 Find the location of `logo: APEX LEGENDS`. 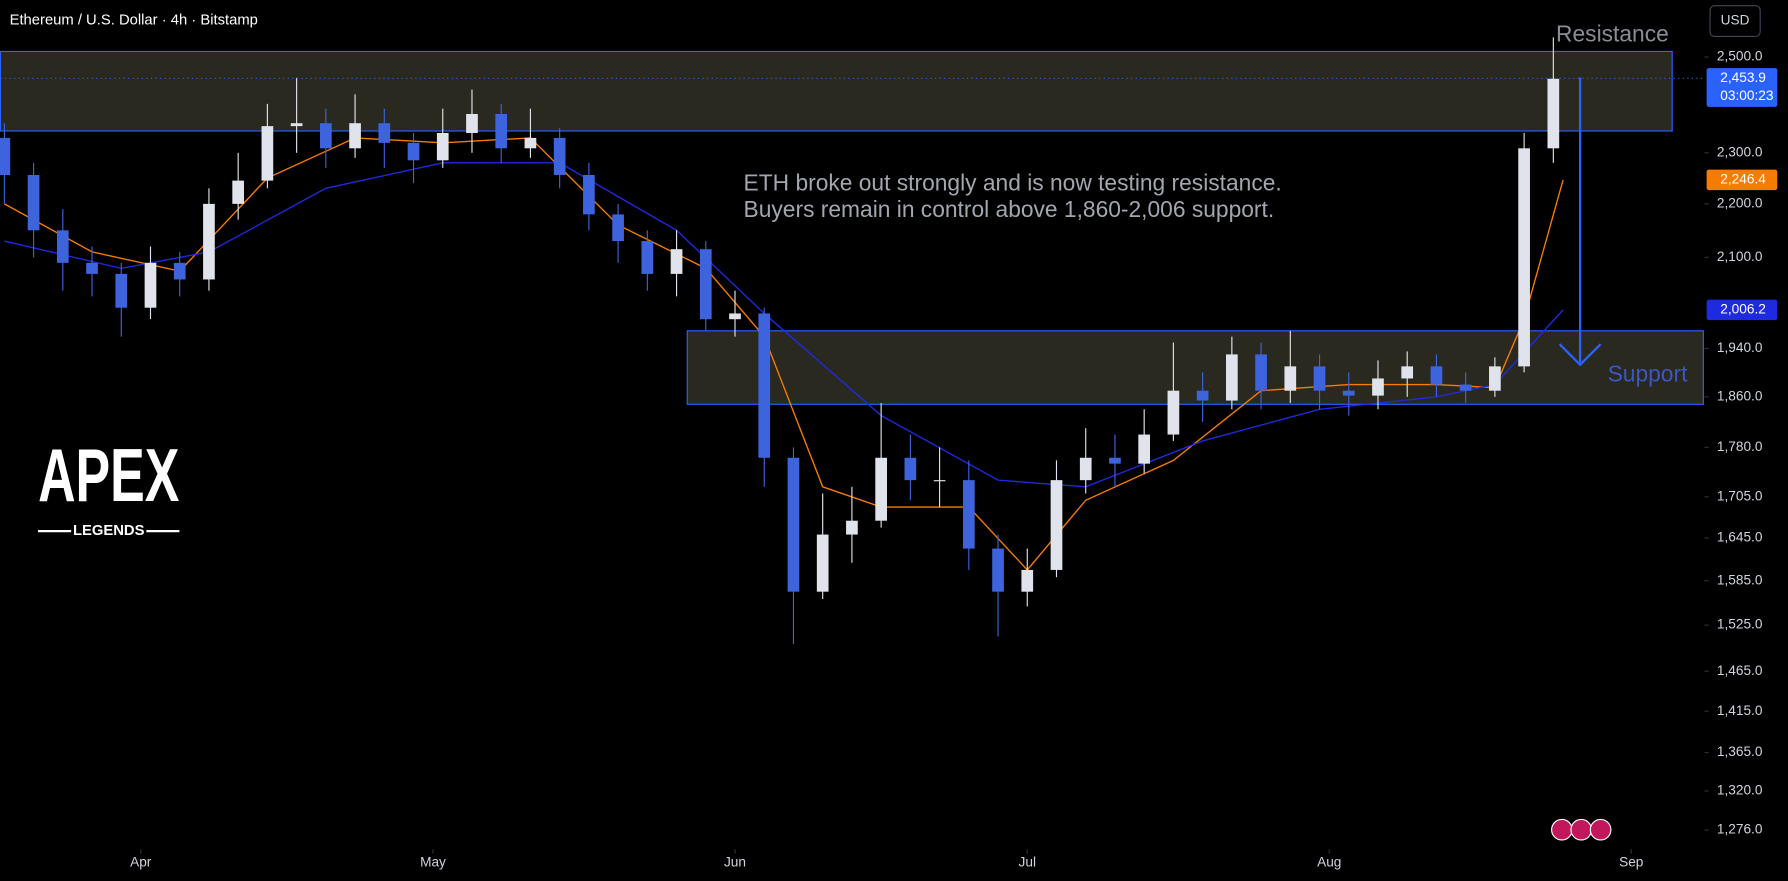

logo: APEX LEGENDS is located at coordinates (108, 486).